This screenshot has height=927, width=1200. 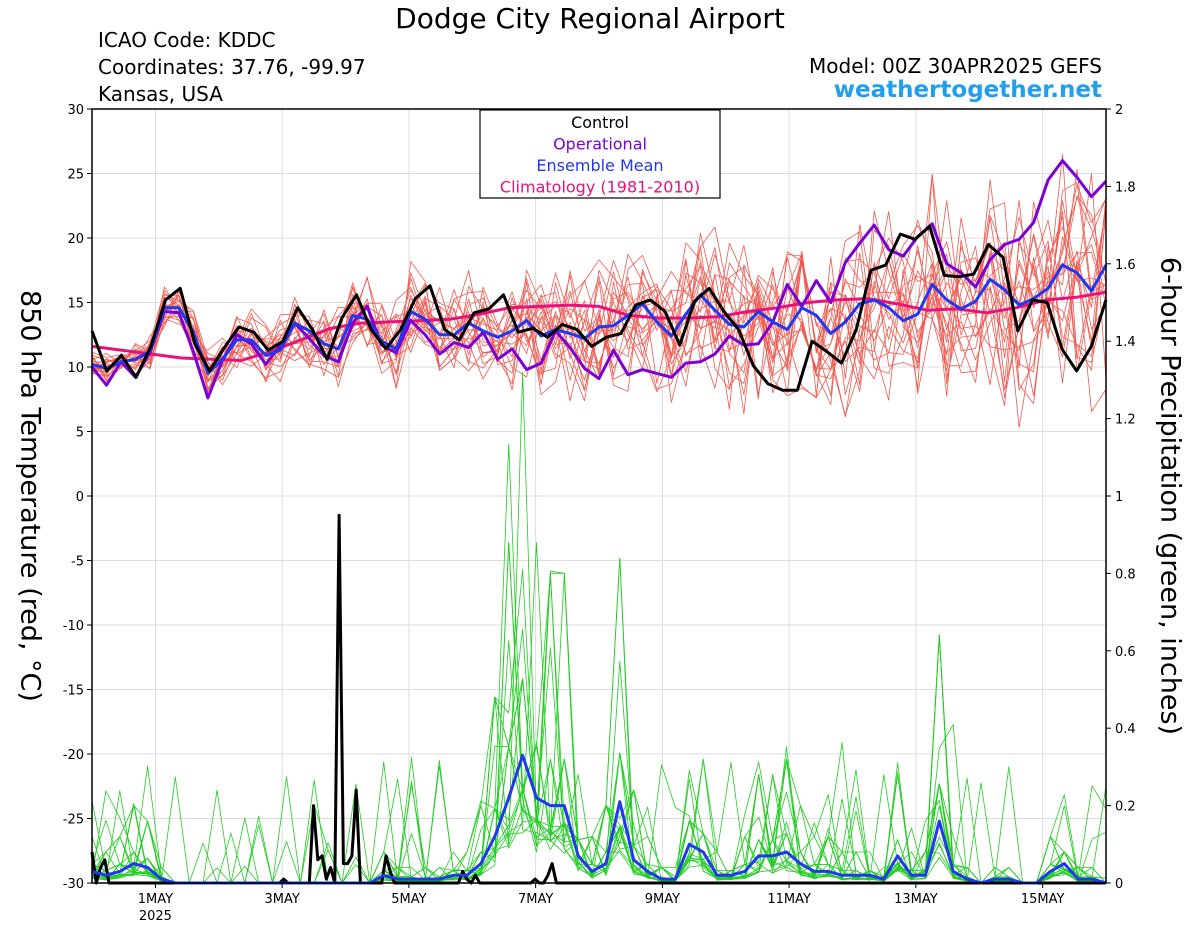 What do you see at coordinates (80, 497) in the screenshot?
I see `y-tick-label: 0` at bounding box center [80, 497].